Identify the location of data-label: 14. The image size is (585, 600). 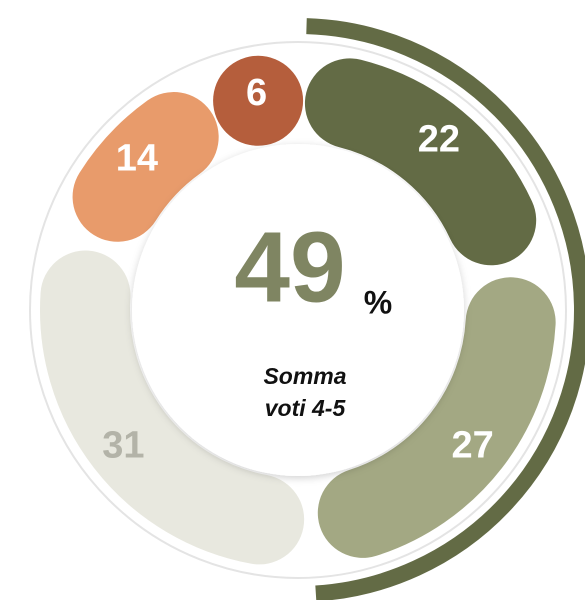
(137, 159).